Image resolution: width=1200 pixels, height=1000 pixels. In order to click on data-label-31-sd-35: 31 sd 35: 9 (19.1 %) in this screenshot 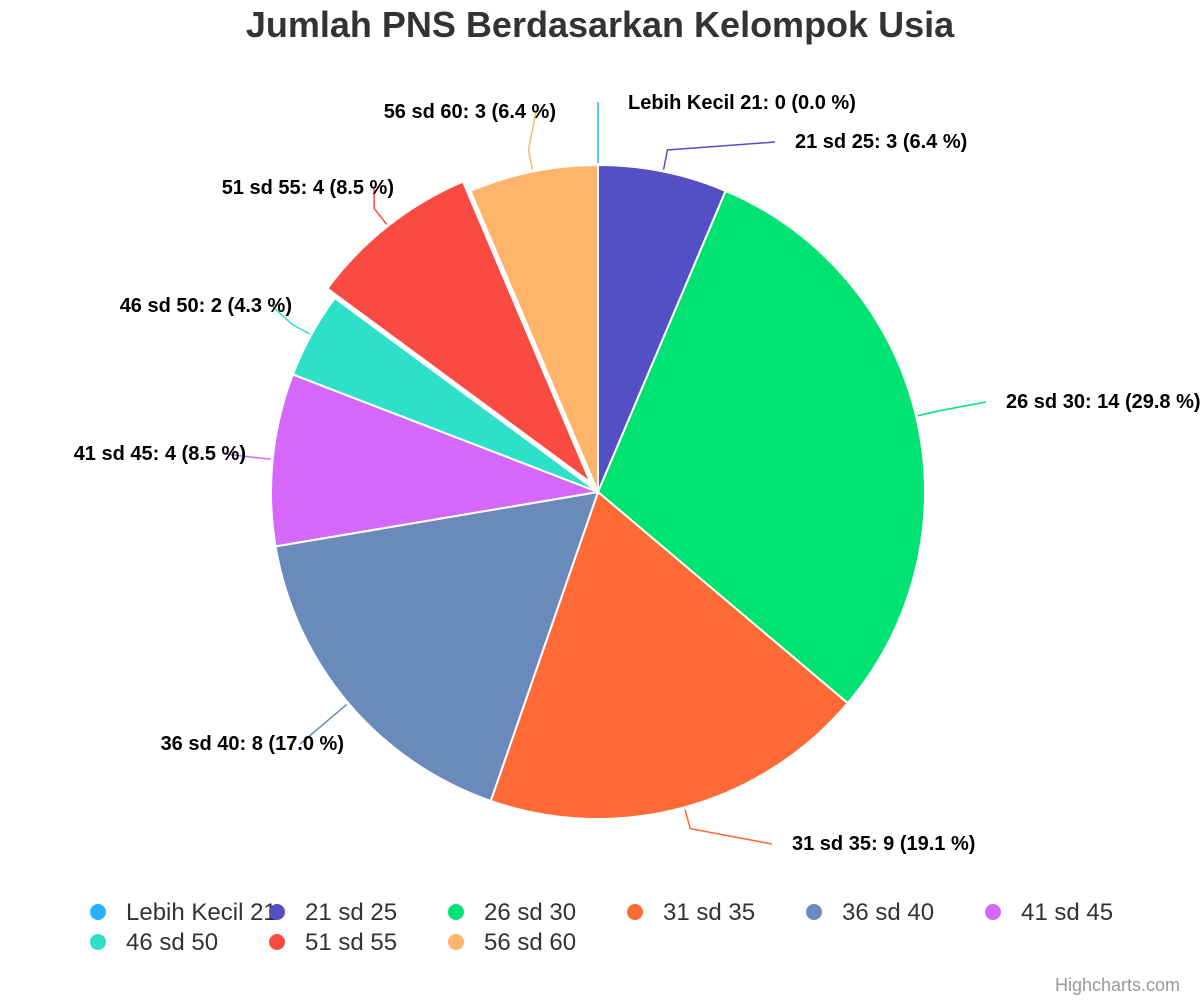, I will do `click(883, 844)`.